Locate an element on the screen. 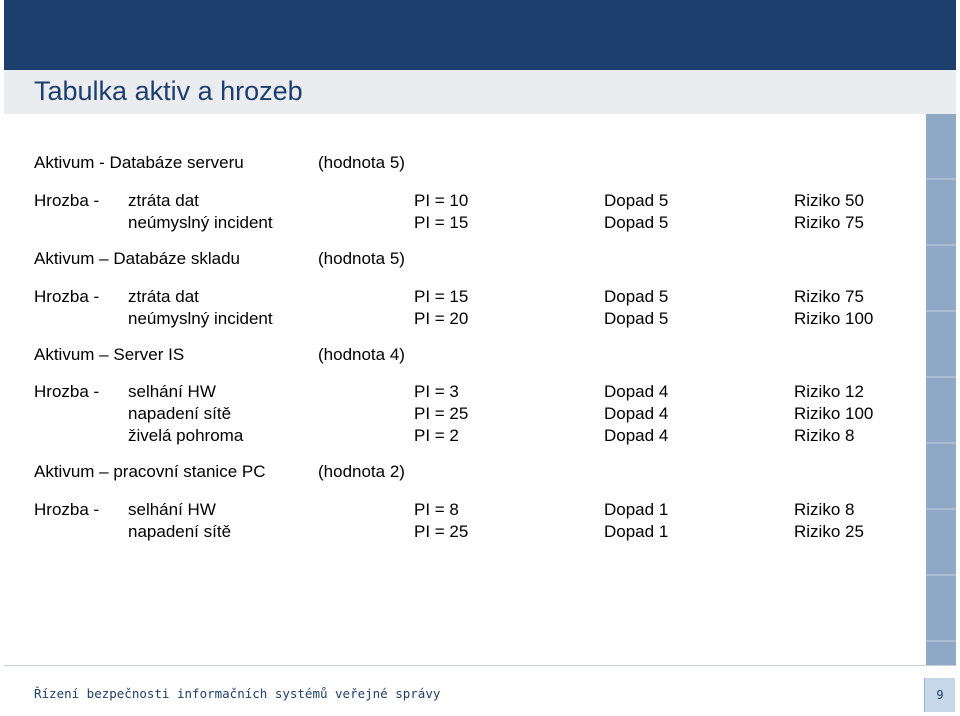 The height and width of the screenshot is (716, 960). title-band is located at coordinates (480, 92).